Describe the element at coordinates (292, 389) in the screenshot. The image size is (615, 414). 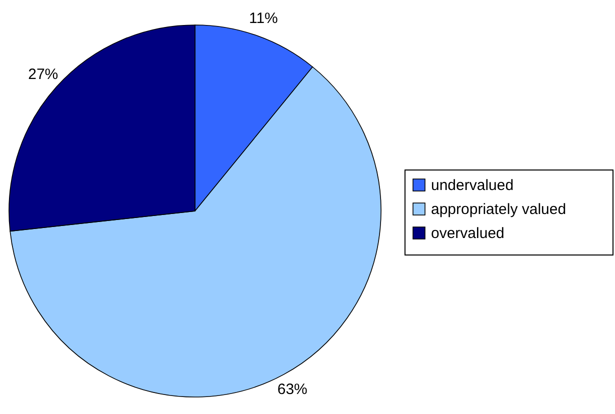
I see `data-label: 63%` at that location.